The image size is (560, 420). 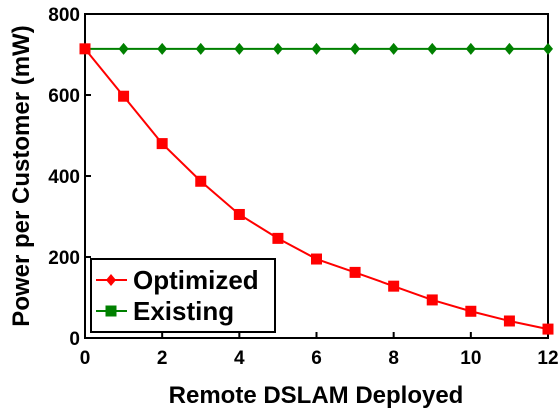 What do you see at coordinates (316, 395) in the screenshot?
I see `x-axis-title: Remote DSLAM Deployed` at bounding box center [316, 395].